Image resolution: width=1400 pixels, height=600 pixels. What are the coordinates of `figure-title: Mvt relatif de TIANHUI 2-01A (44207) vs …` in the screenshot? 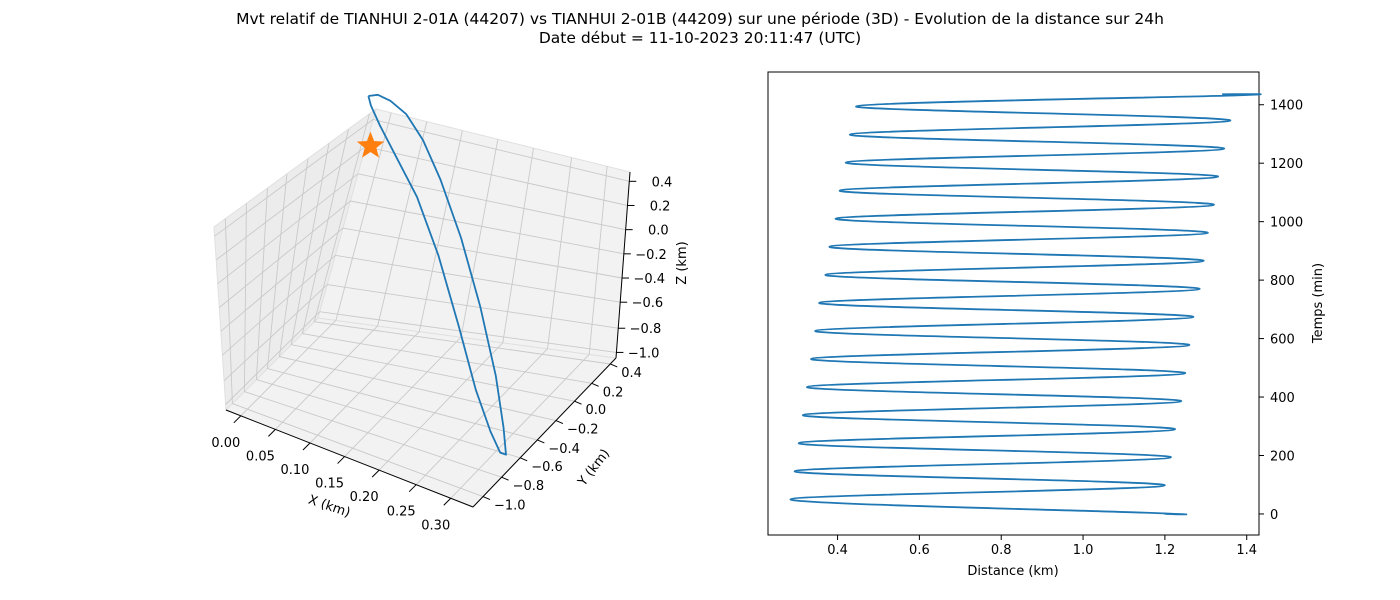 It's located at (700, 29).